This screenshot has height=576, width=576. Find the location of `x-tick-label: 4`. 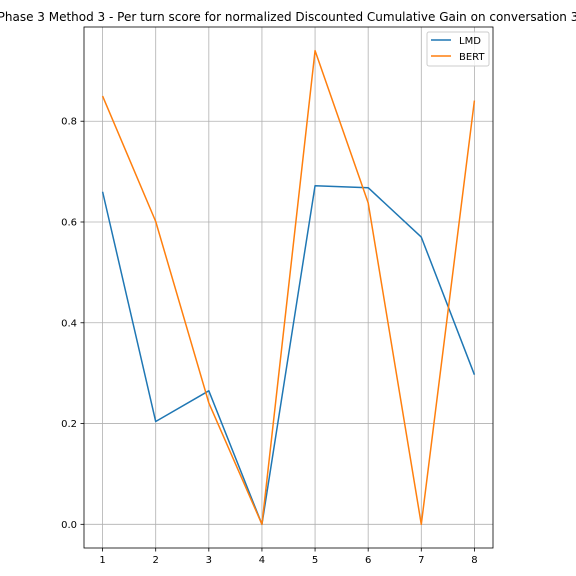

x-tick-label: 4 is located at coordinates (262, 560).